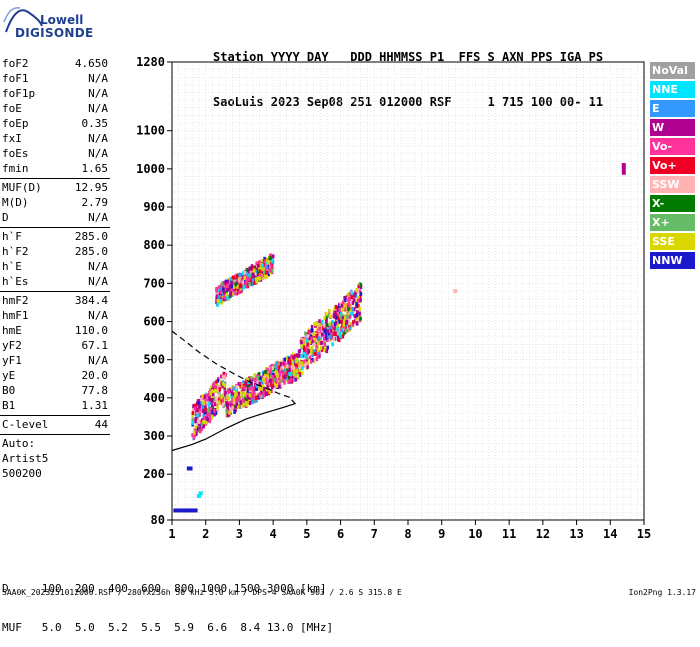 The height and width of the screenshot is (647, 700). What do you see at coordinates (95, 345) in the screenshot?
I see `param-value: 67.1` at bounding box center [95, 345].